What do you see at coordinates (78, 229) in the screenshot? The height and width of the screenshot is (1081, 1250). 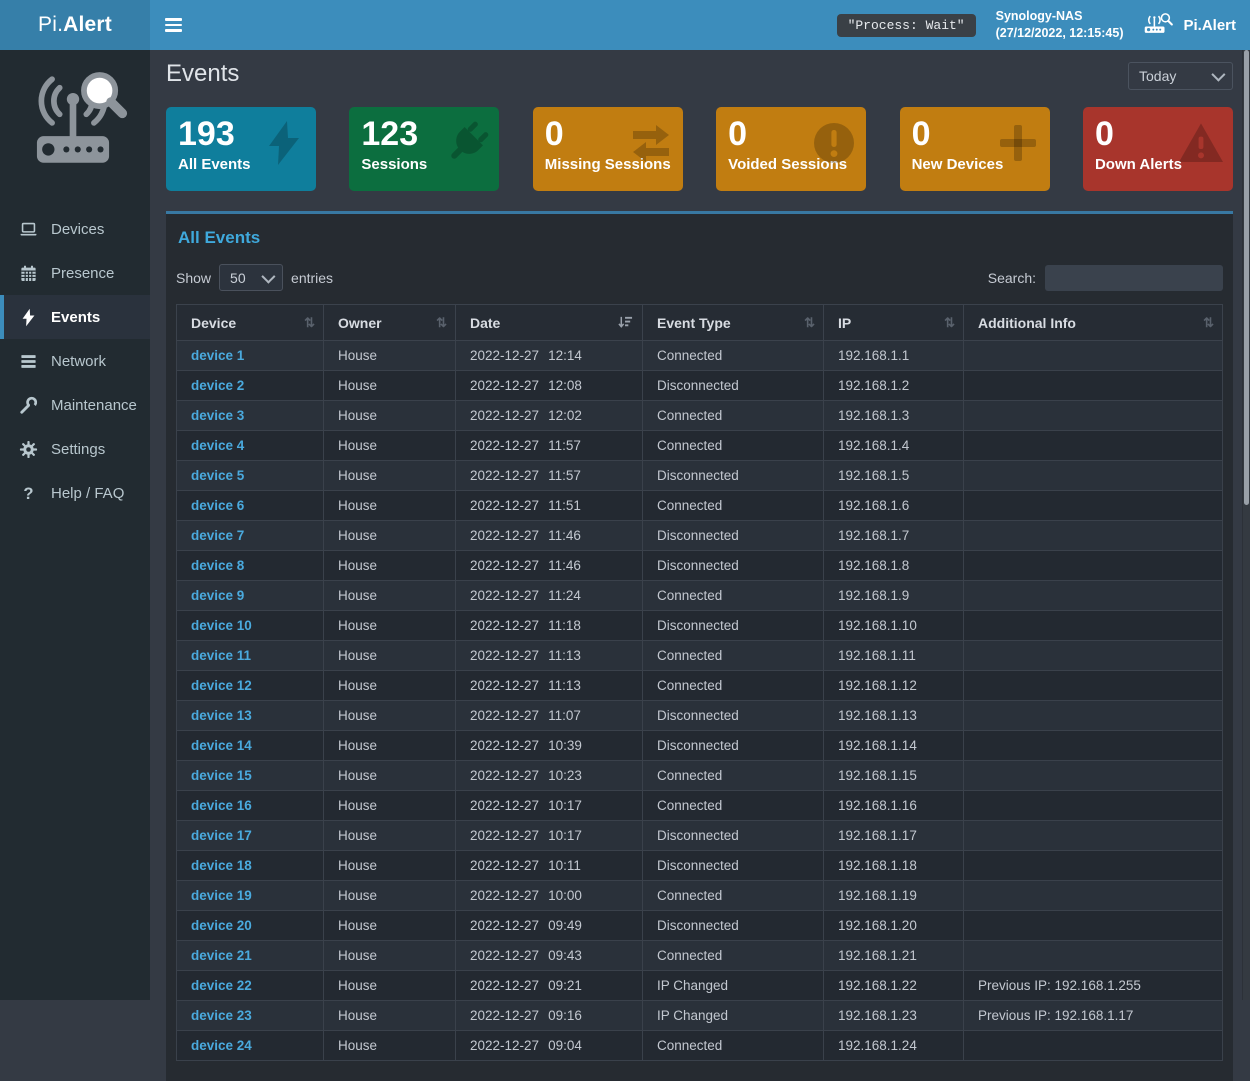 I see `sidebar-item-label: Devices` at bounding box center [78, 229].